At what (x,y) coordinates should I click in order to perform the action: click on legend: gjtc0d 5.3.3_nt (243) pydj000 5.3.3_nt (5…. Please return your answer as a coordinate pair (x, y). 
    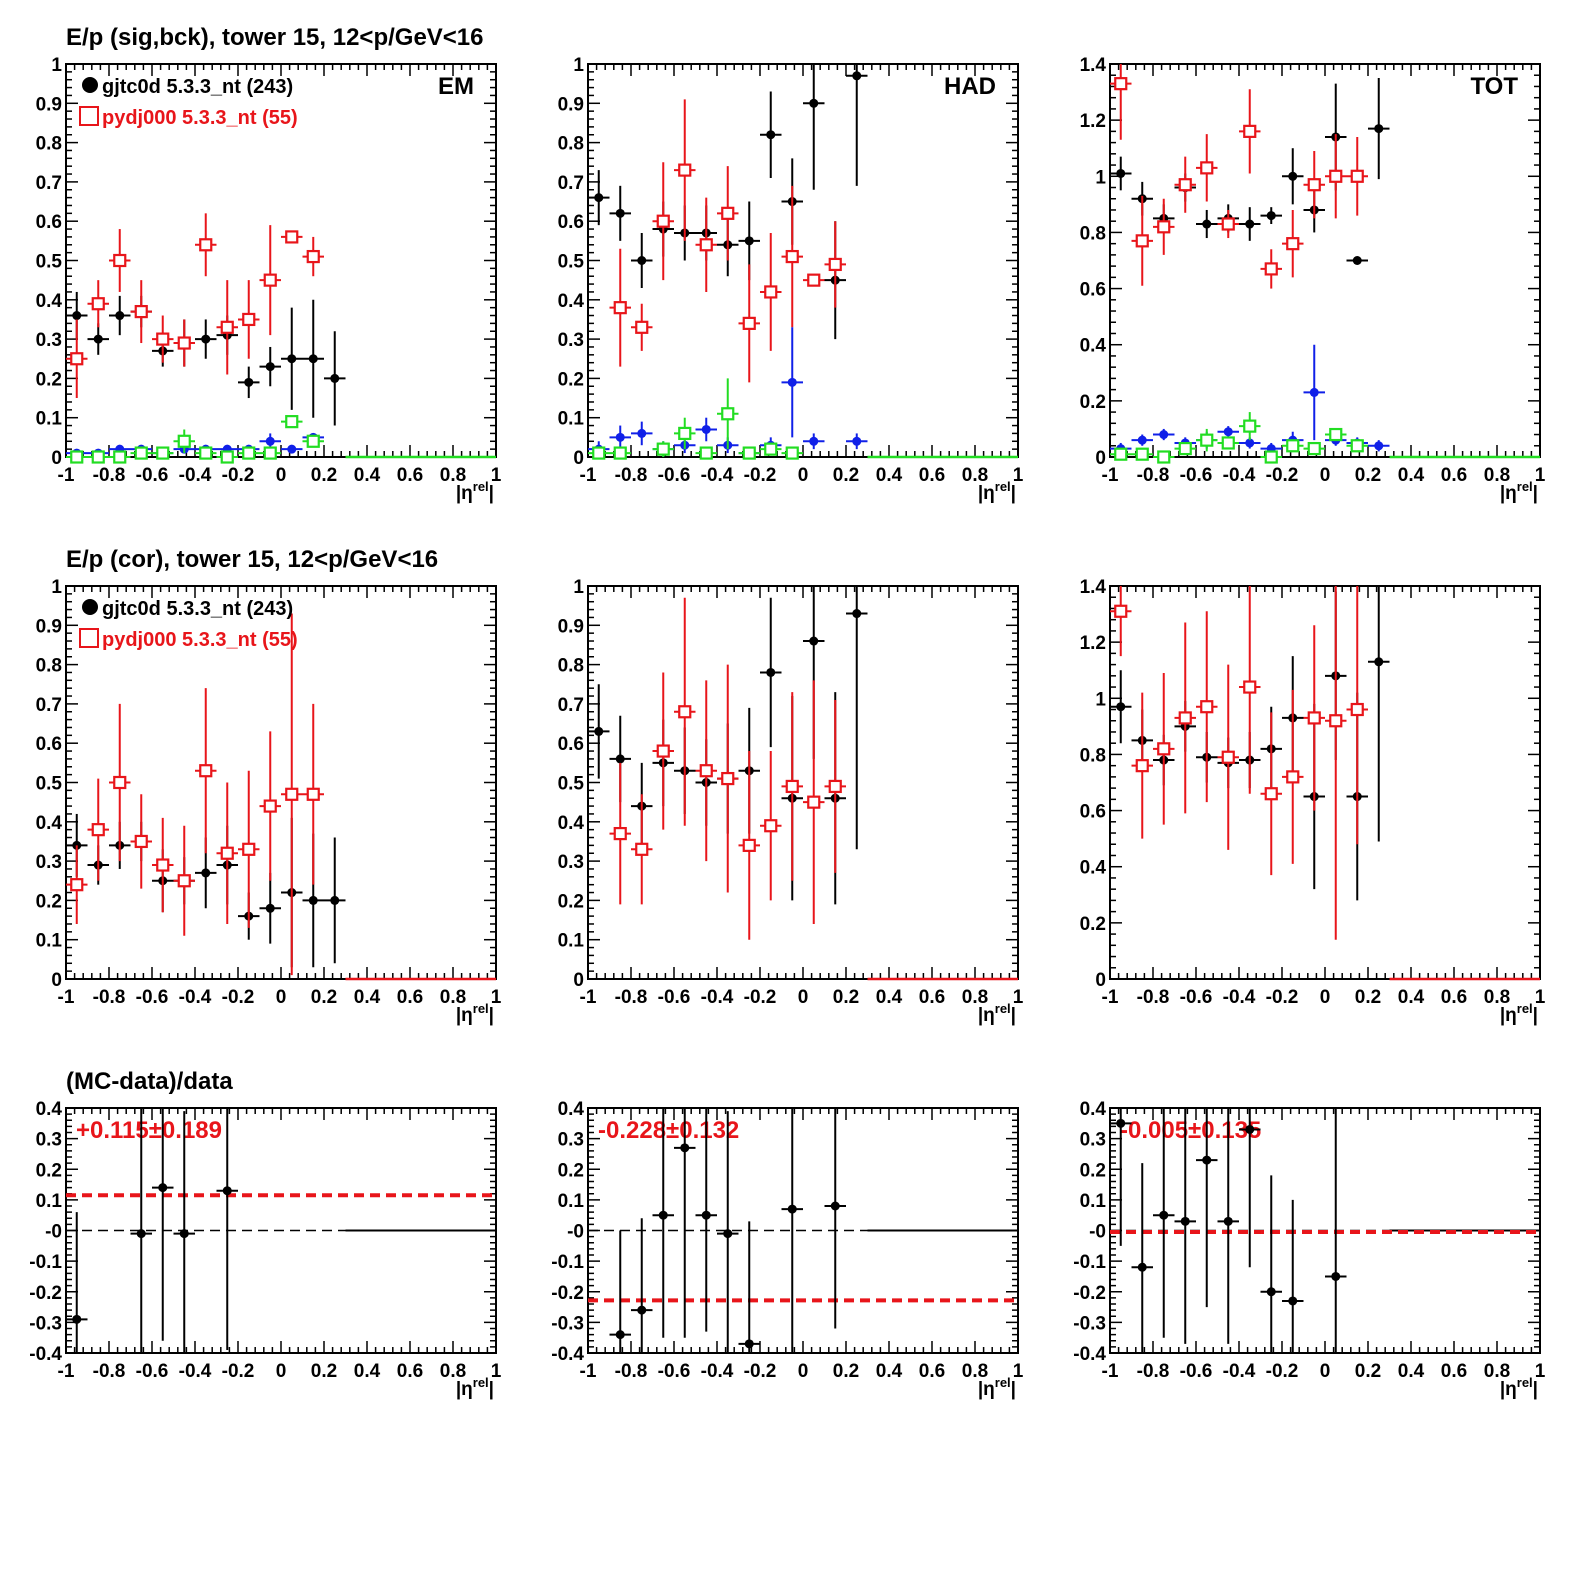
    Looking at the image, I should click on (188, 102).